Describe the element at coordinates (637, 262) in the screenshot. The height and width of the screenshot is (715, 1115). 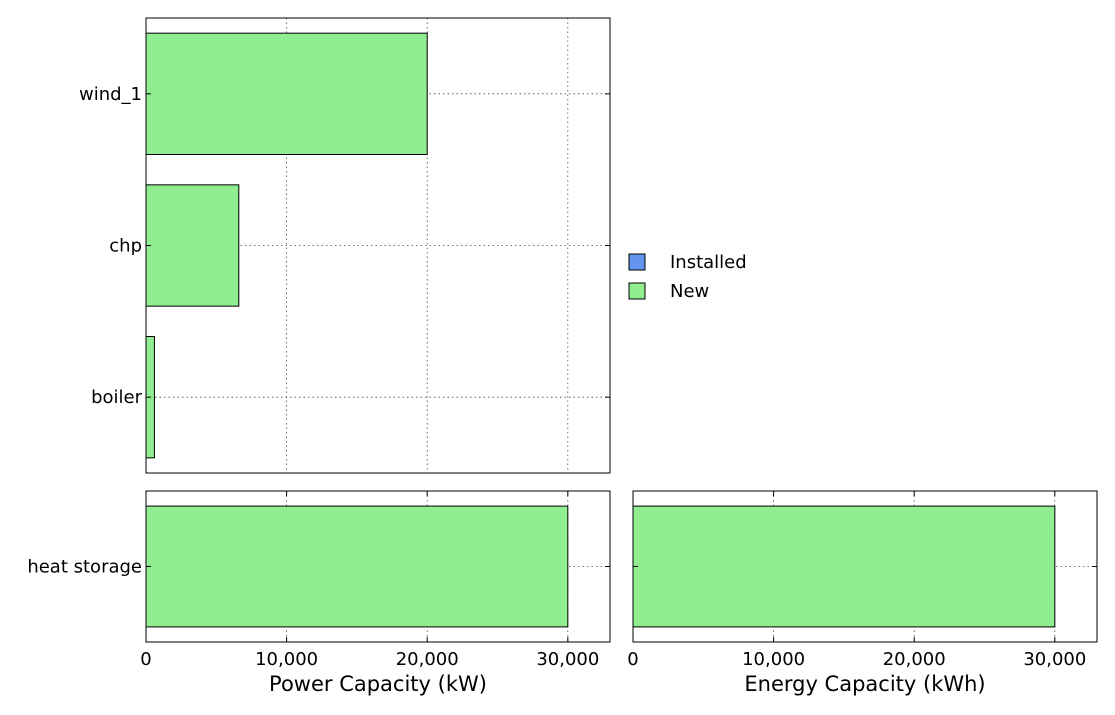
I see `legend-swatch-installed` at that location.